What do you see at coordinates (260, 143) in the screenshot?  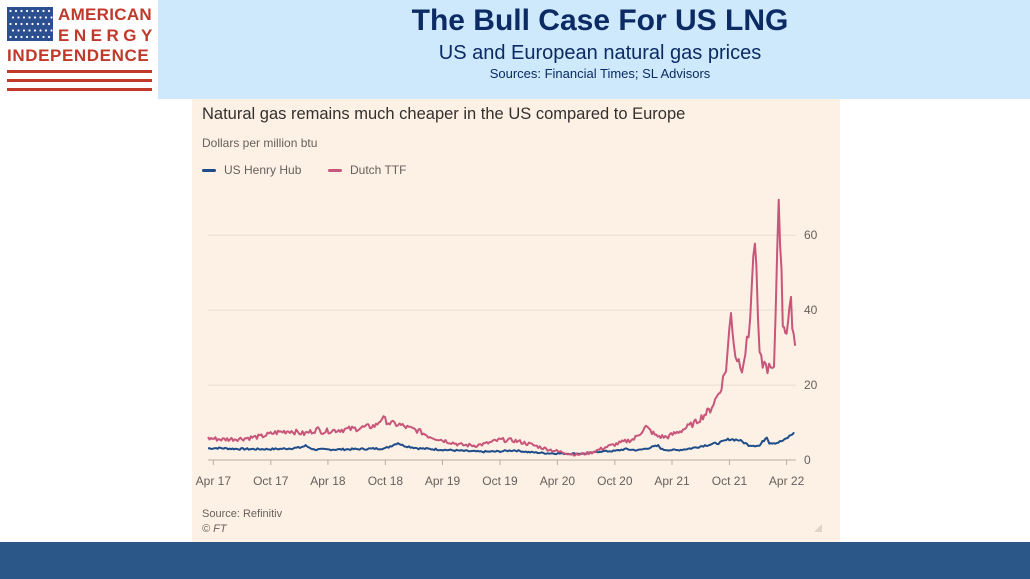 I see `chart-unit-label: Dollars per million btu` at bounding box center [260, 143].